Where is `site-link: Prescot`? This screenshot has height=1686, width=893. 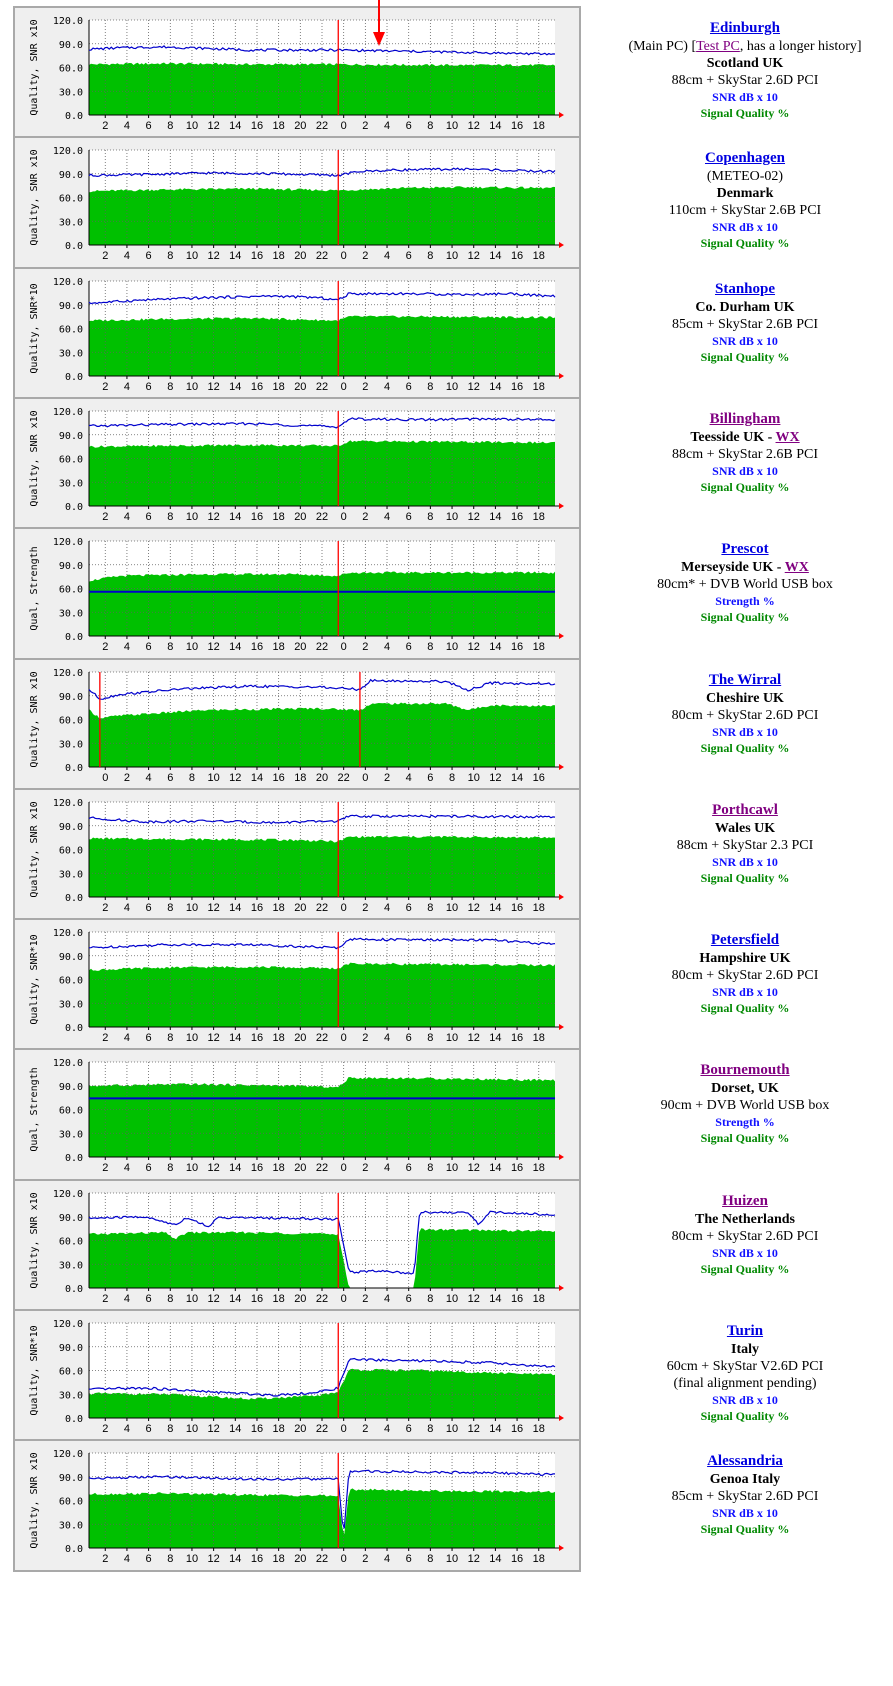 site-link: Prescot is located at coordinates (745, 549).